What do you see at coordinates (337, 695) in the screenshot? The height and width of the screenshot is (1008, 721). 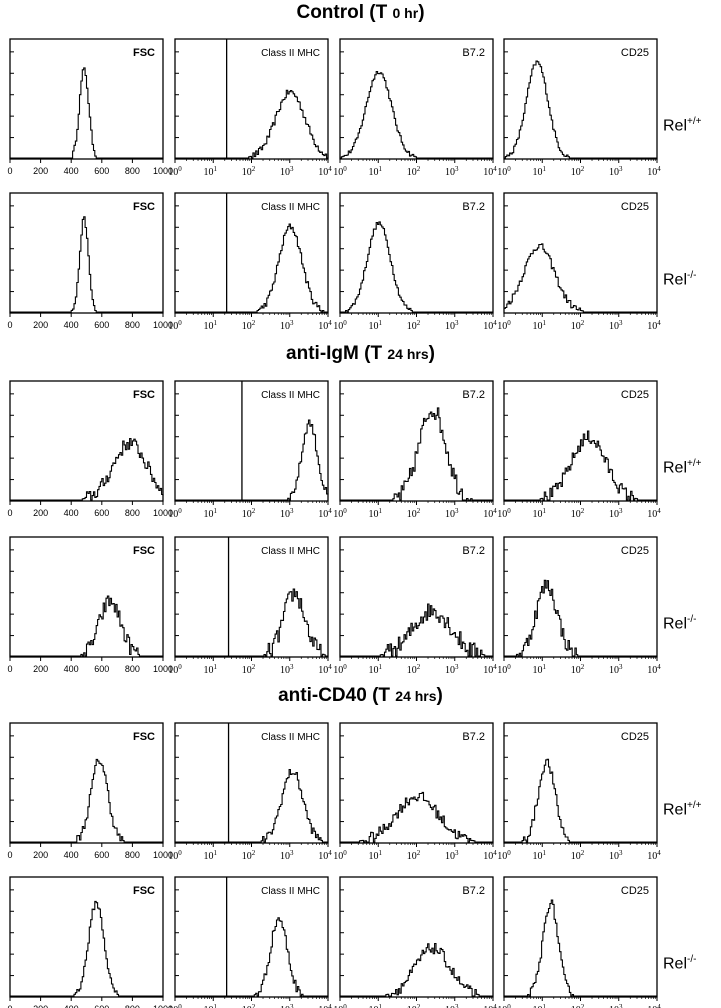 I see `section-title-main: anti-CD40 (T` at bounding box center [337, 695].